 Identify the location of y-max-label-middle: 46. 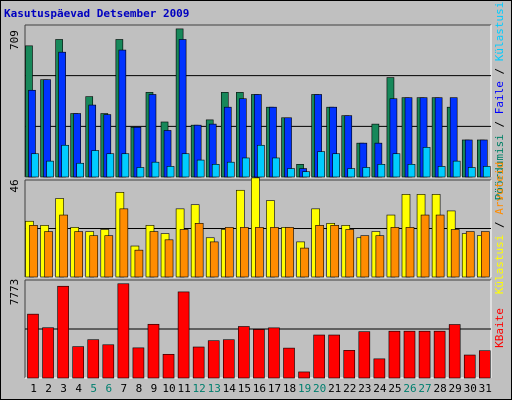
(14, 185).